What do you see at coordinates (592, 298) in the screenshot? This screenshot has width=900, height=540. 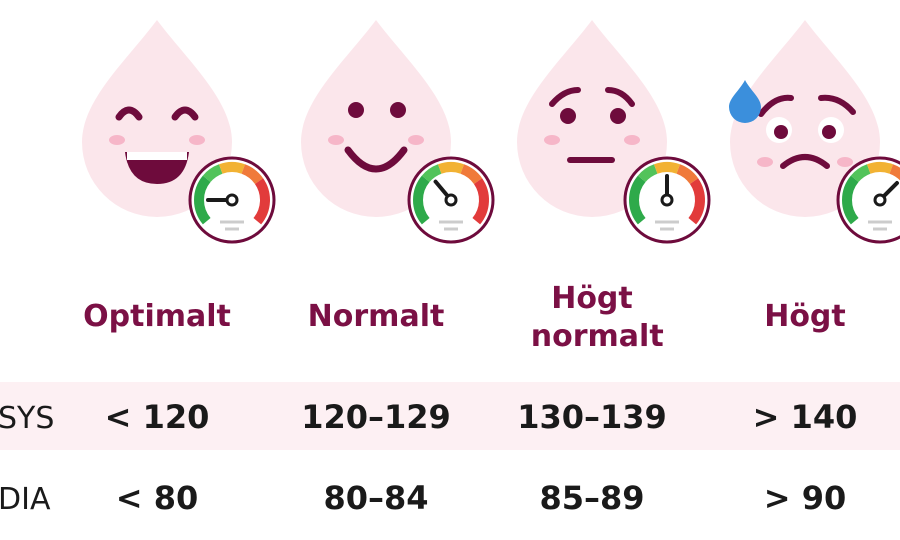 I see `label-line: Högt` at bounding box center [592, 298].